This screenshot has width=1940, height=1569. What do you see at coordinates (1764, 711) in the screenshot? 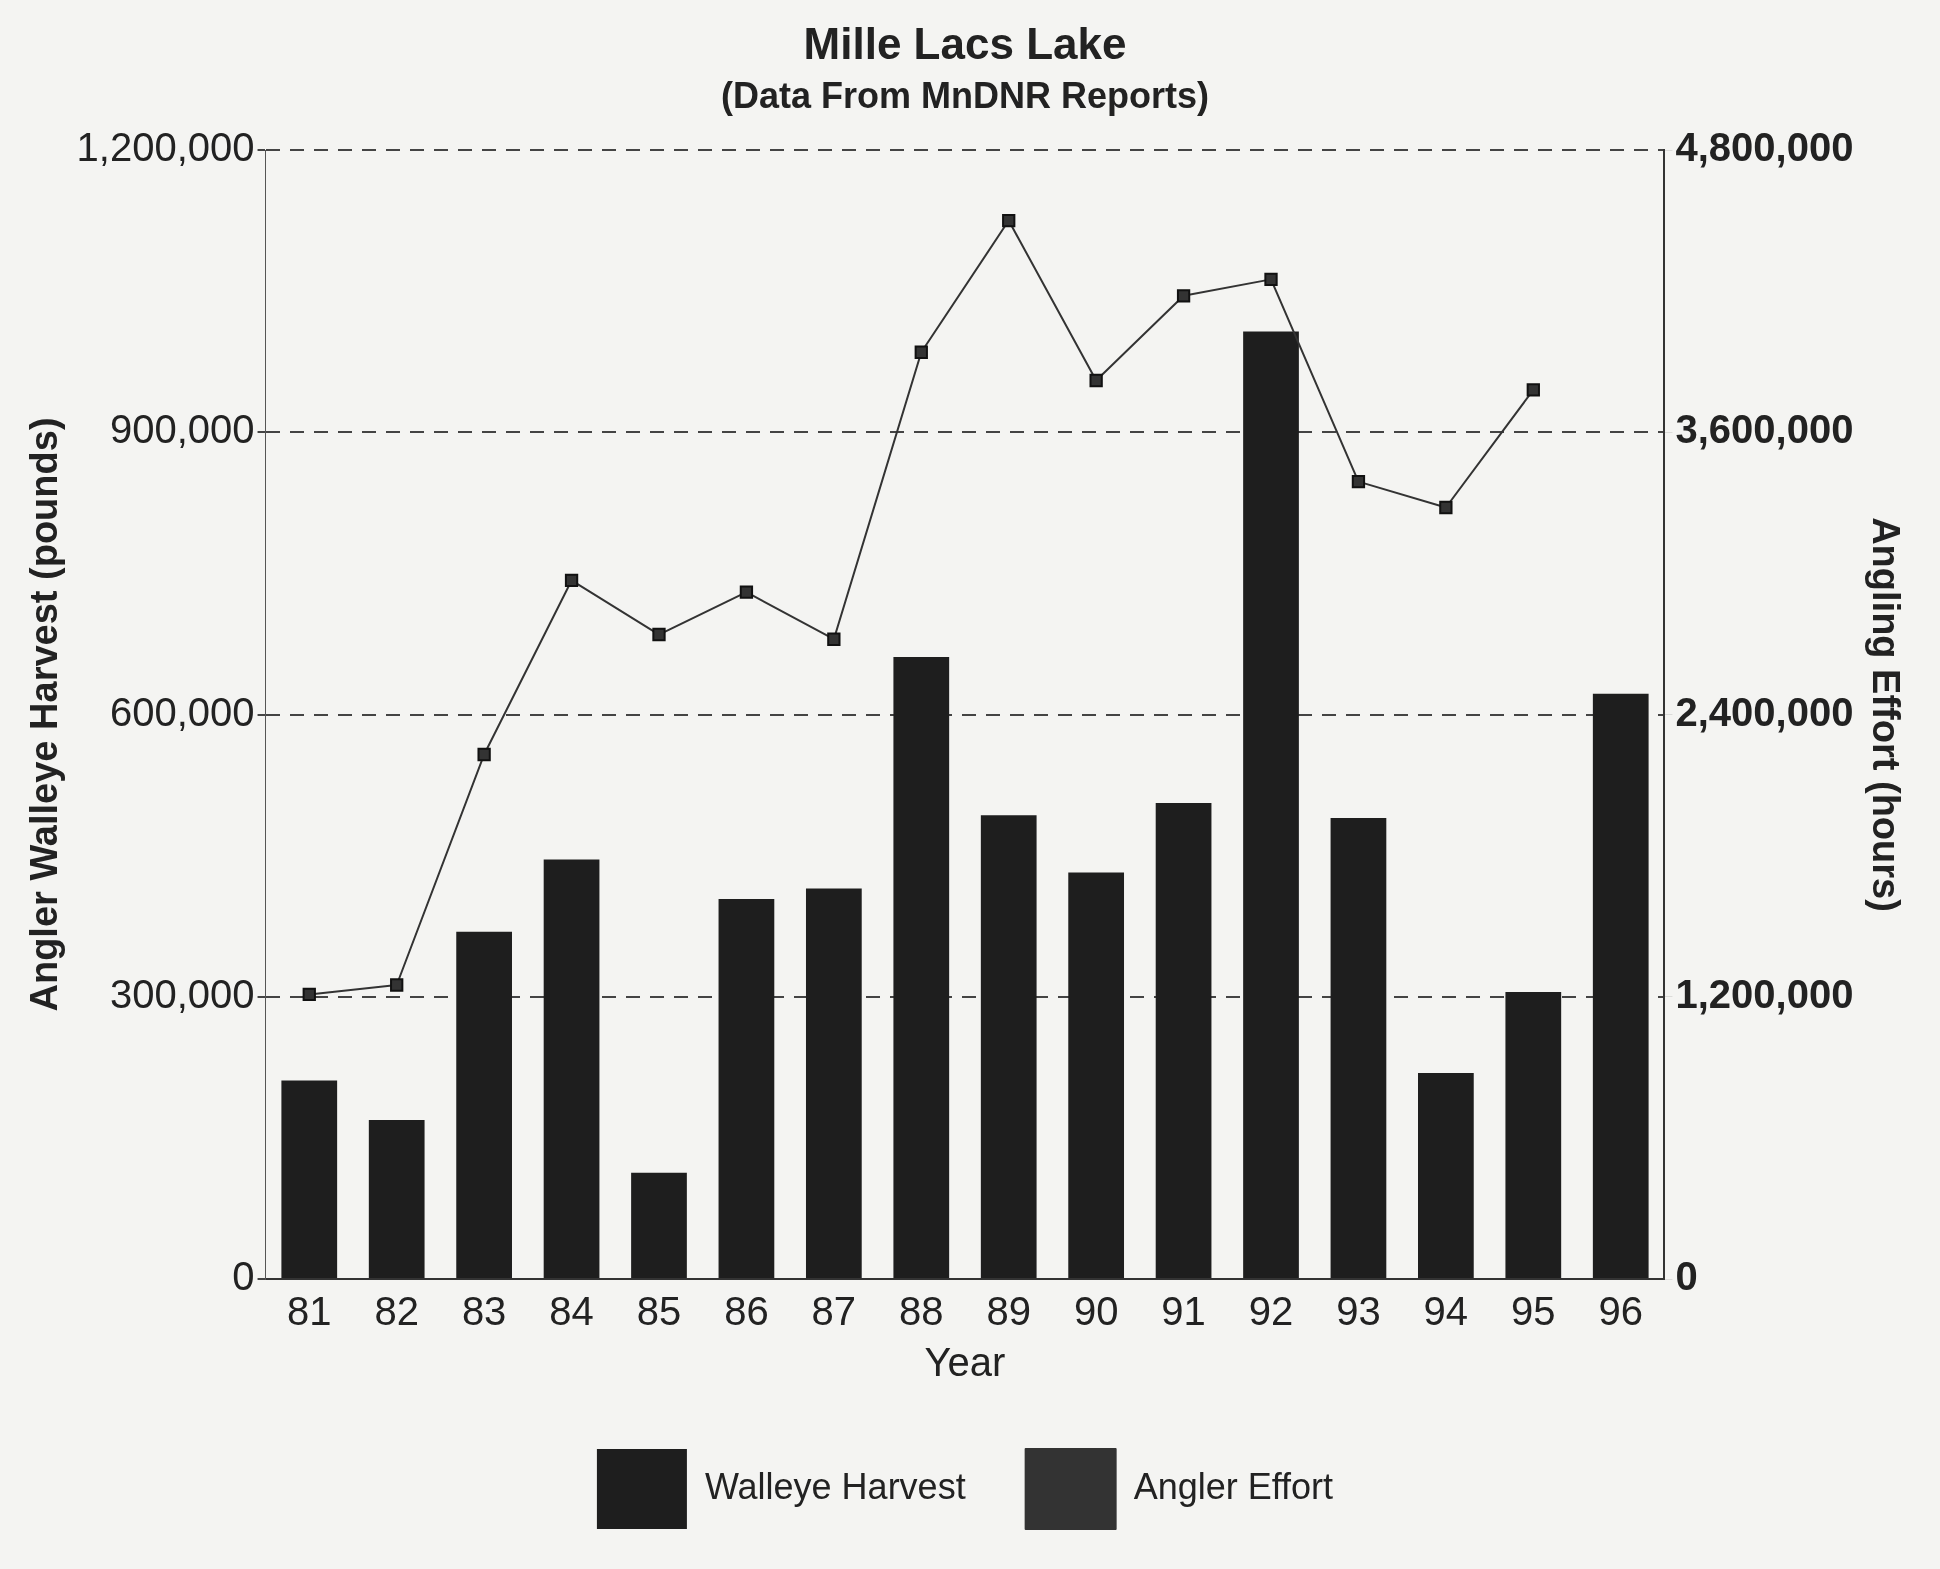
I see `y2-tick-label: 2,400,000` at bounding box center [1764, 711].